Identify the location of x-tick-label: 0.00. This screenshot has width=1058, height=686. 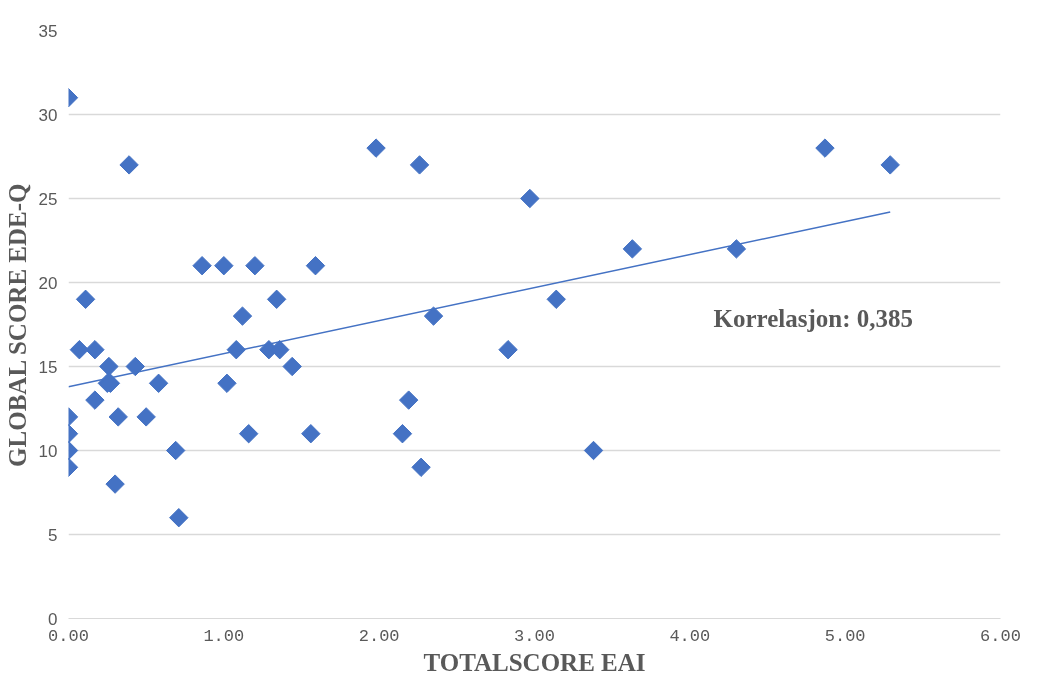
(68, 636).